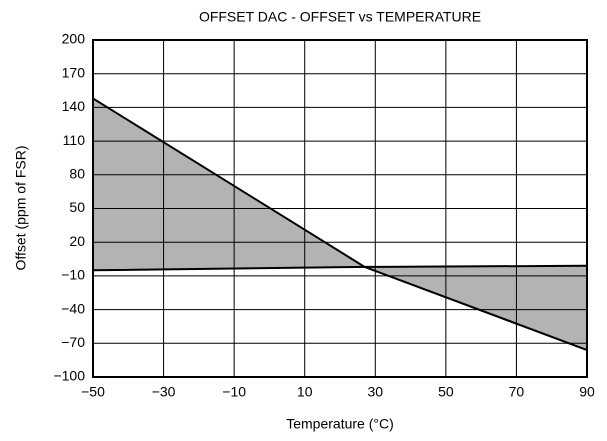 This screenshot has height=441, width=607. What do you see at coordinates (446, 392) in the screenshot?
I see `x-tick-label: 50` at bounding box center [446, 392].